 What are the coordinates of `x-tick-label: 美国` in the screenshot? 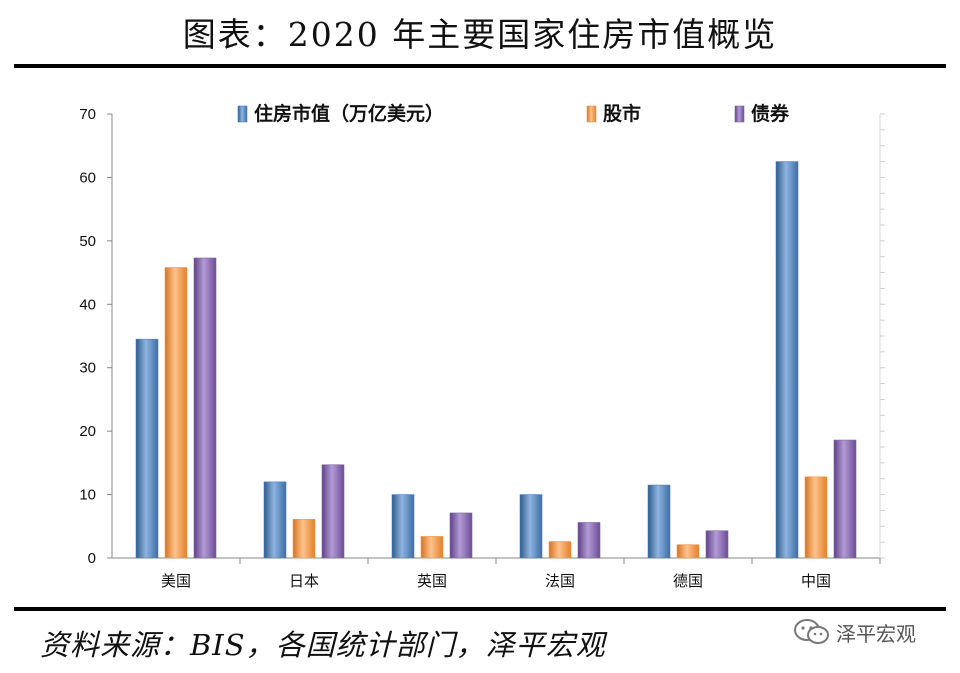 It's located at (176, 581).